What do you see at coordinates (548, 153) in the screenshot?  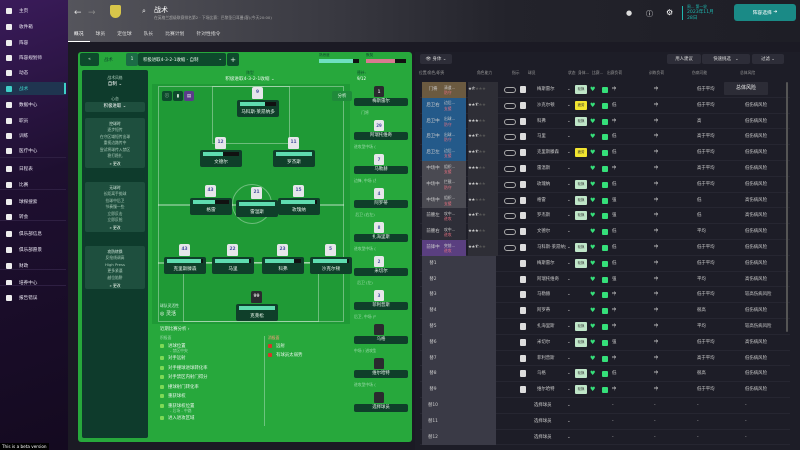 I see `player-name: 克里斯滕森` at bounding box center [548, 153].